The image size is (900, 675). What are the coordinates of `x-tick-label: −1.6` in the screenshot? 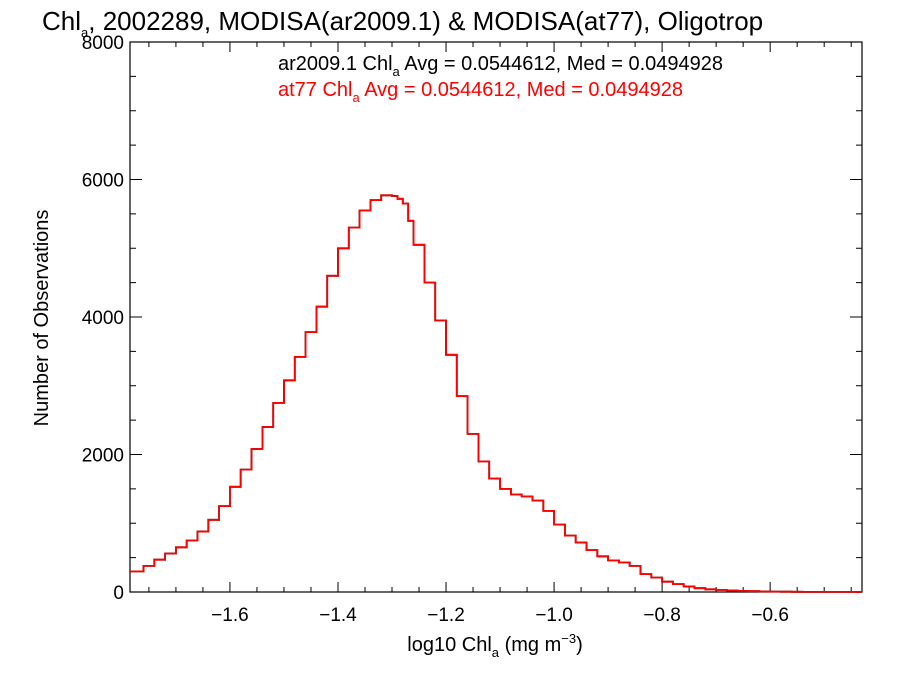 It's located at (230, 615).